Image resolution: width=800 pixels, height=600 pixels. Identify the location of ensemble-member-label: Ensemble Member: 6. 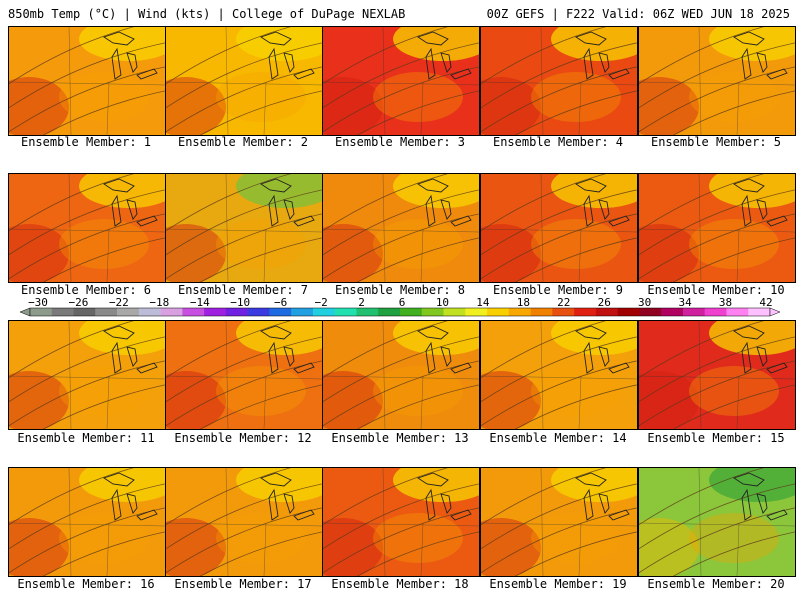
(86, 290).